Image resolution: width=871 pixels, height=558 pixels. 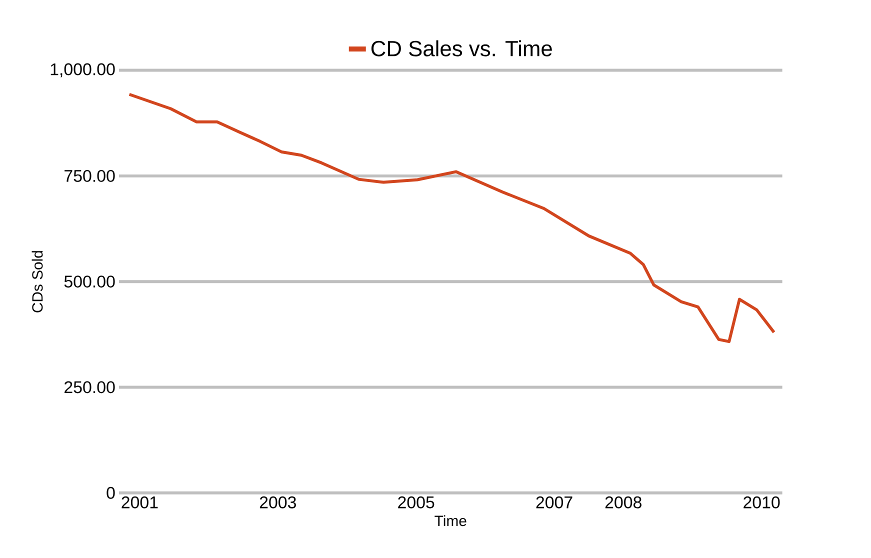 I want to click on legend-label: CD Sales vs. Time, so click(x=461, y=48).